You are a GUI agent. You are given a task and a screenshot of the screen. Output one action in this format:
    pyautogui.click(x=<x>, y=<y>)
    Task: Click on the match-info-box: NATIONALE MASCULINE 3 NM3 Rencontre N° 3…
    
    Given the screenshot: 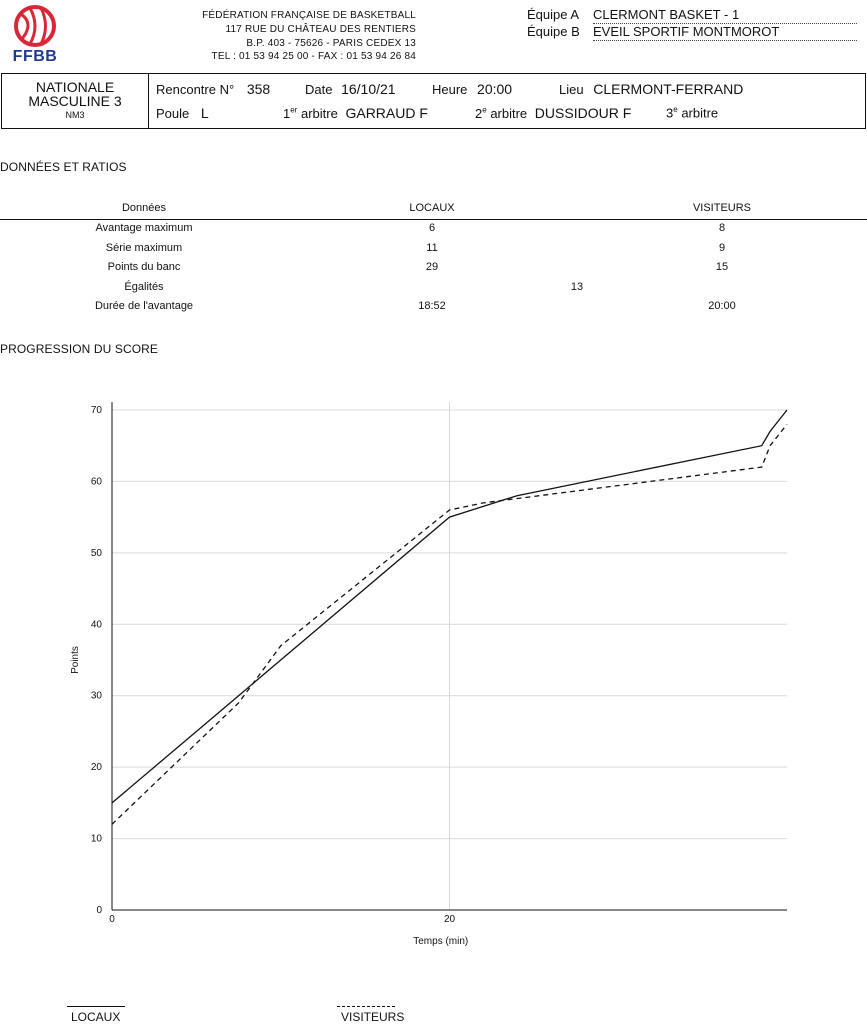 What is the action you would take?
    pyautogui.click(x=433, y=101)
    